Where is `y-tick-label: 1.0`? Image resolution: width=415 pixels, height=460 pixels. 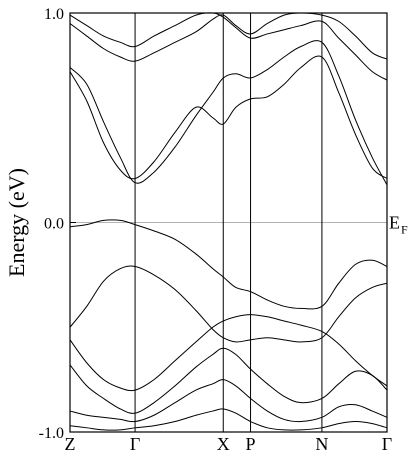 y-tick-label: 1.0 is located at coordinates (54, 14).